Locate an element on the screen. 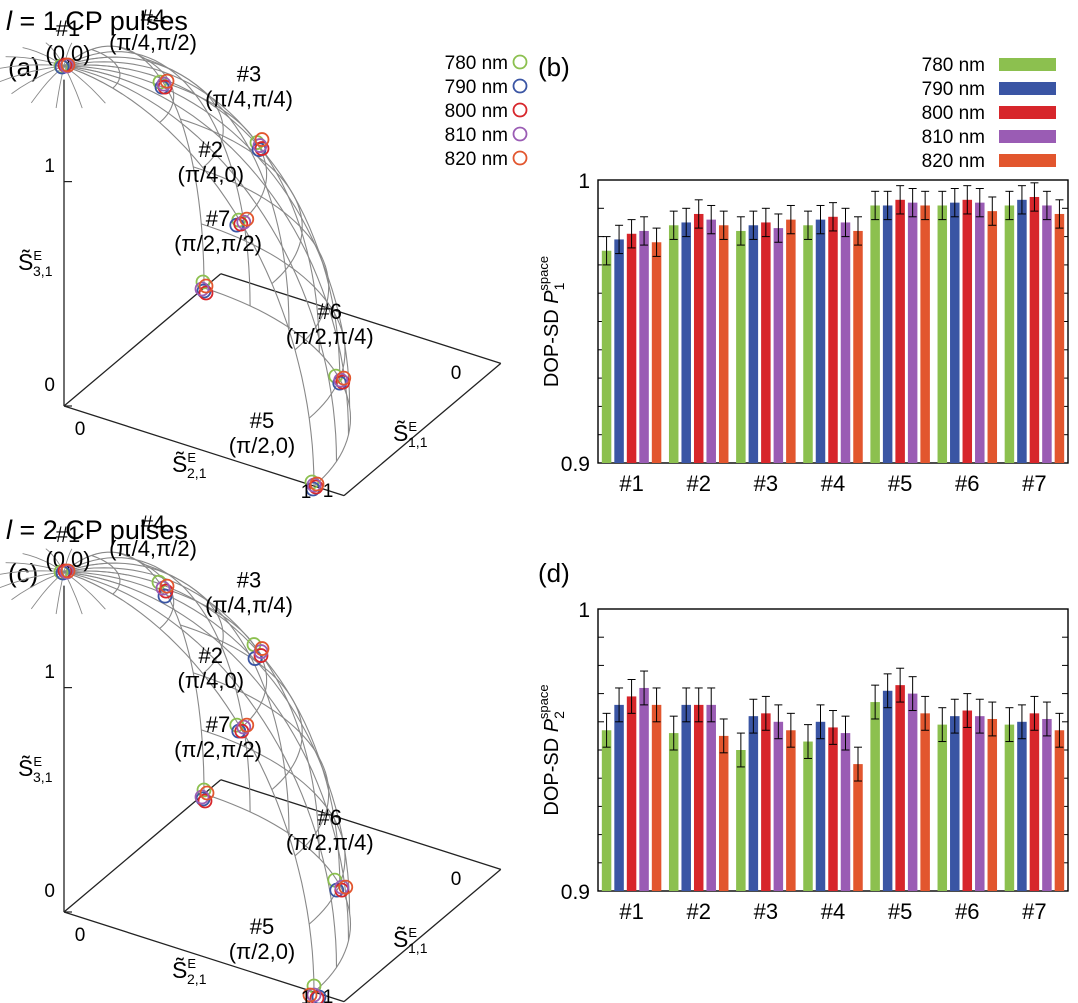 This screenshot has height=1003, width=1078. sphere-legend-label: 790 nm is located at coordinates (476, 87).